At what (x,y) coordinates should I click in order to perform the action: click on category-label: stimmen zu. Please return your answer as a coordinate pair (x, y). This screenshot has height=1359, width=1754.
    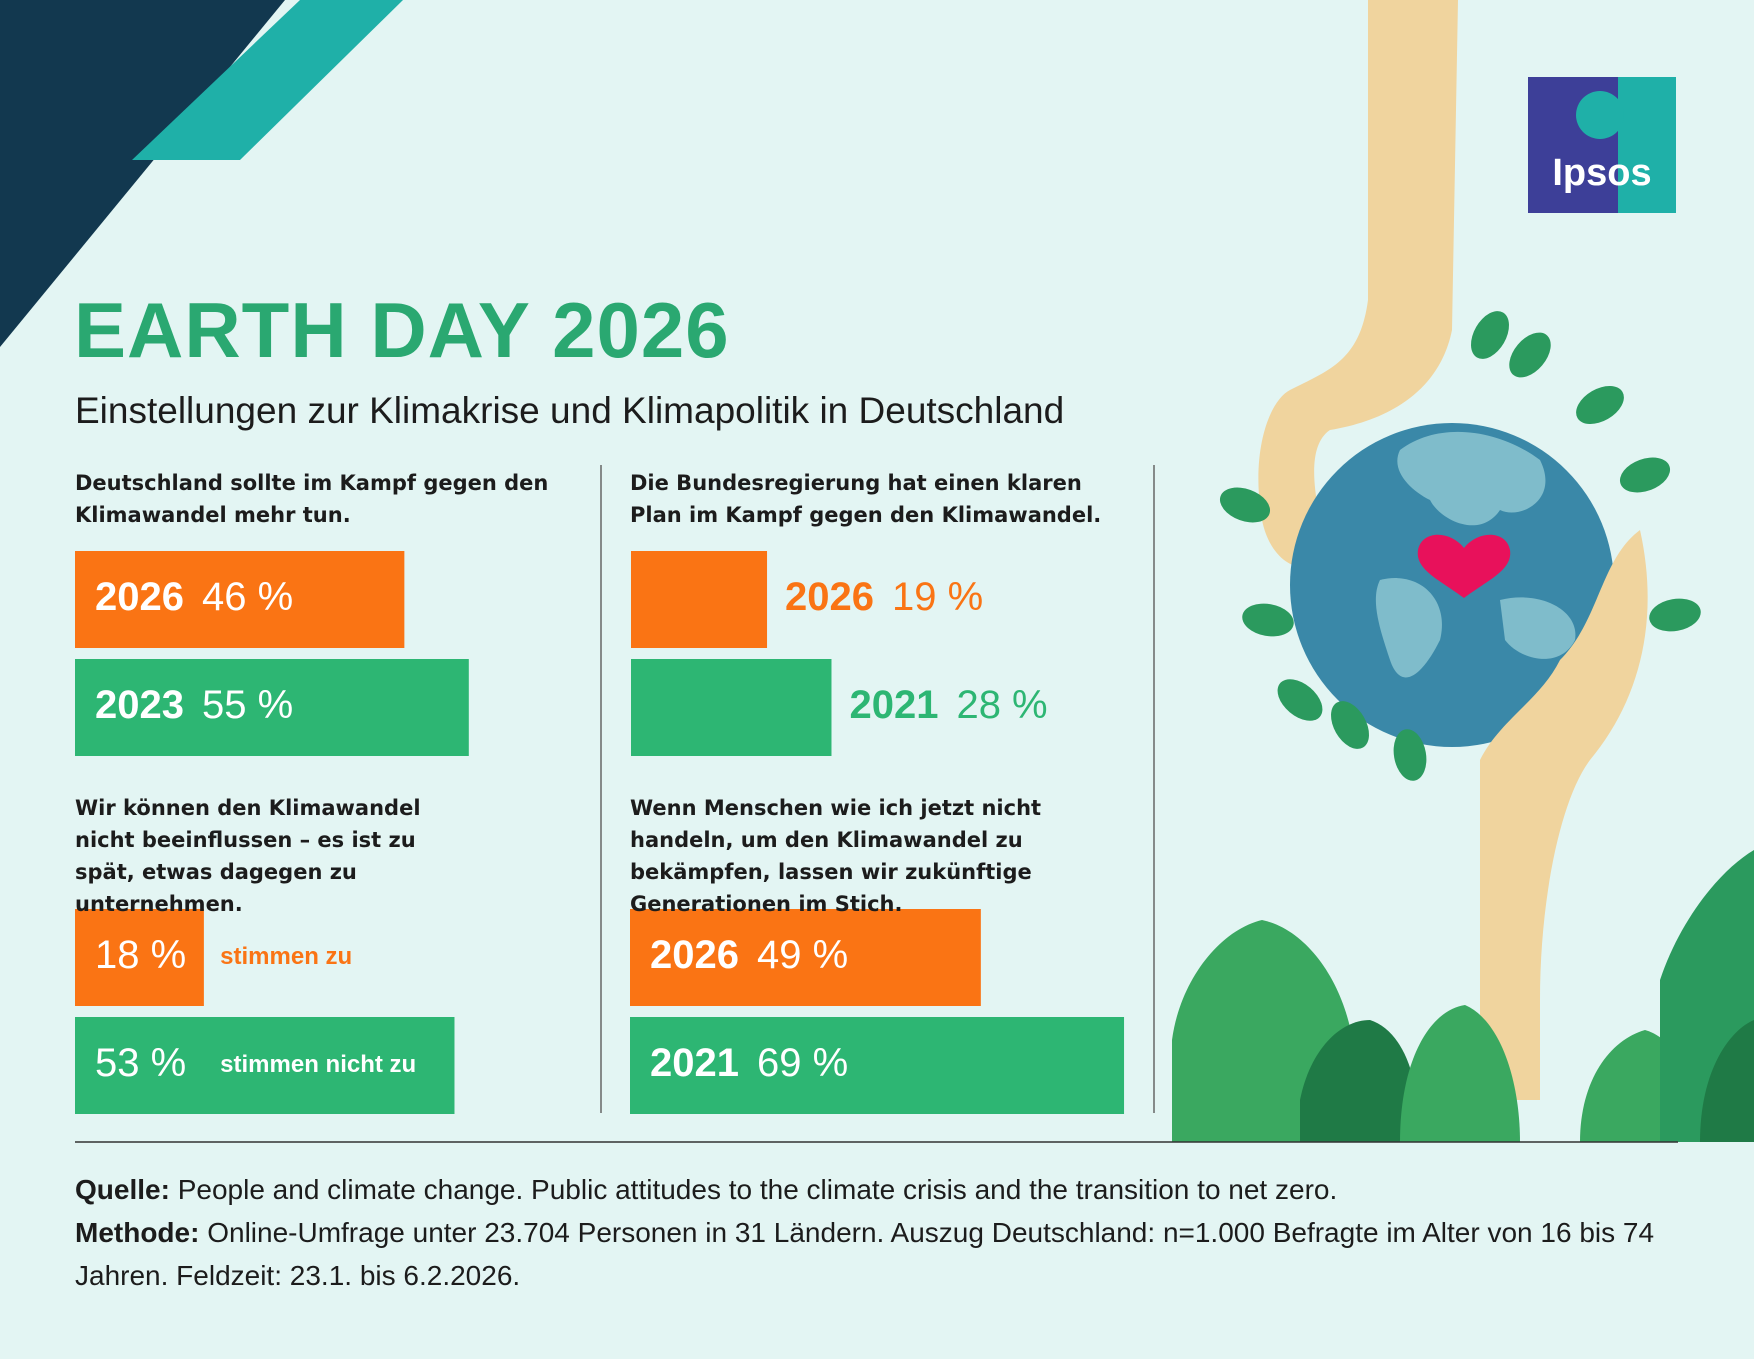
    Looking at the image, I should click on (286, 956).